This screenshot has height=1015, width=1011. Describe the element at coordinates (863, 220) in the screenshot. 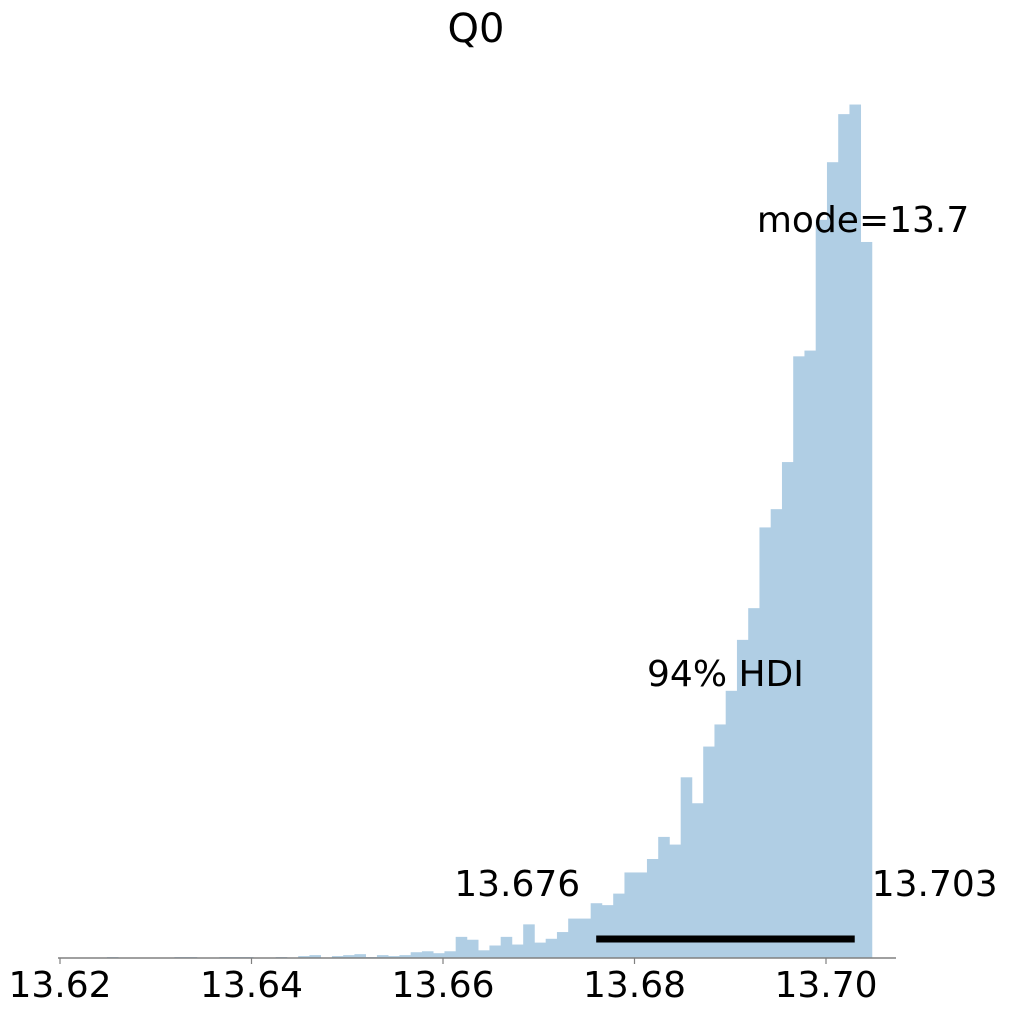

I see `mode-label: mode=13.7` at that location.